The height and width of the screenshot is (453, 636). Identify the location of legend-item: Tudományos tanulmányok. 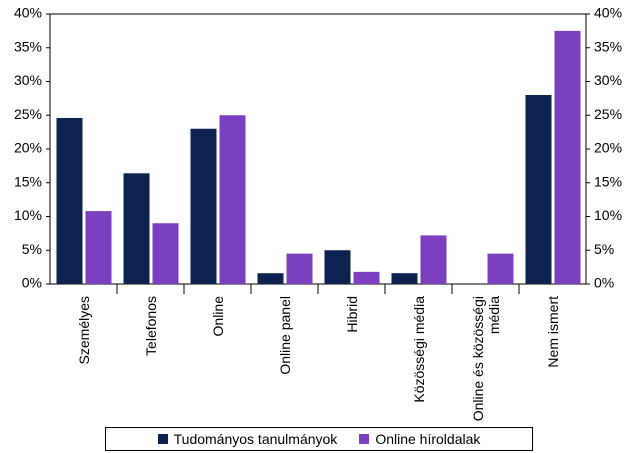
(247, 439).